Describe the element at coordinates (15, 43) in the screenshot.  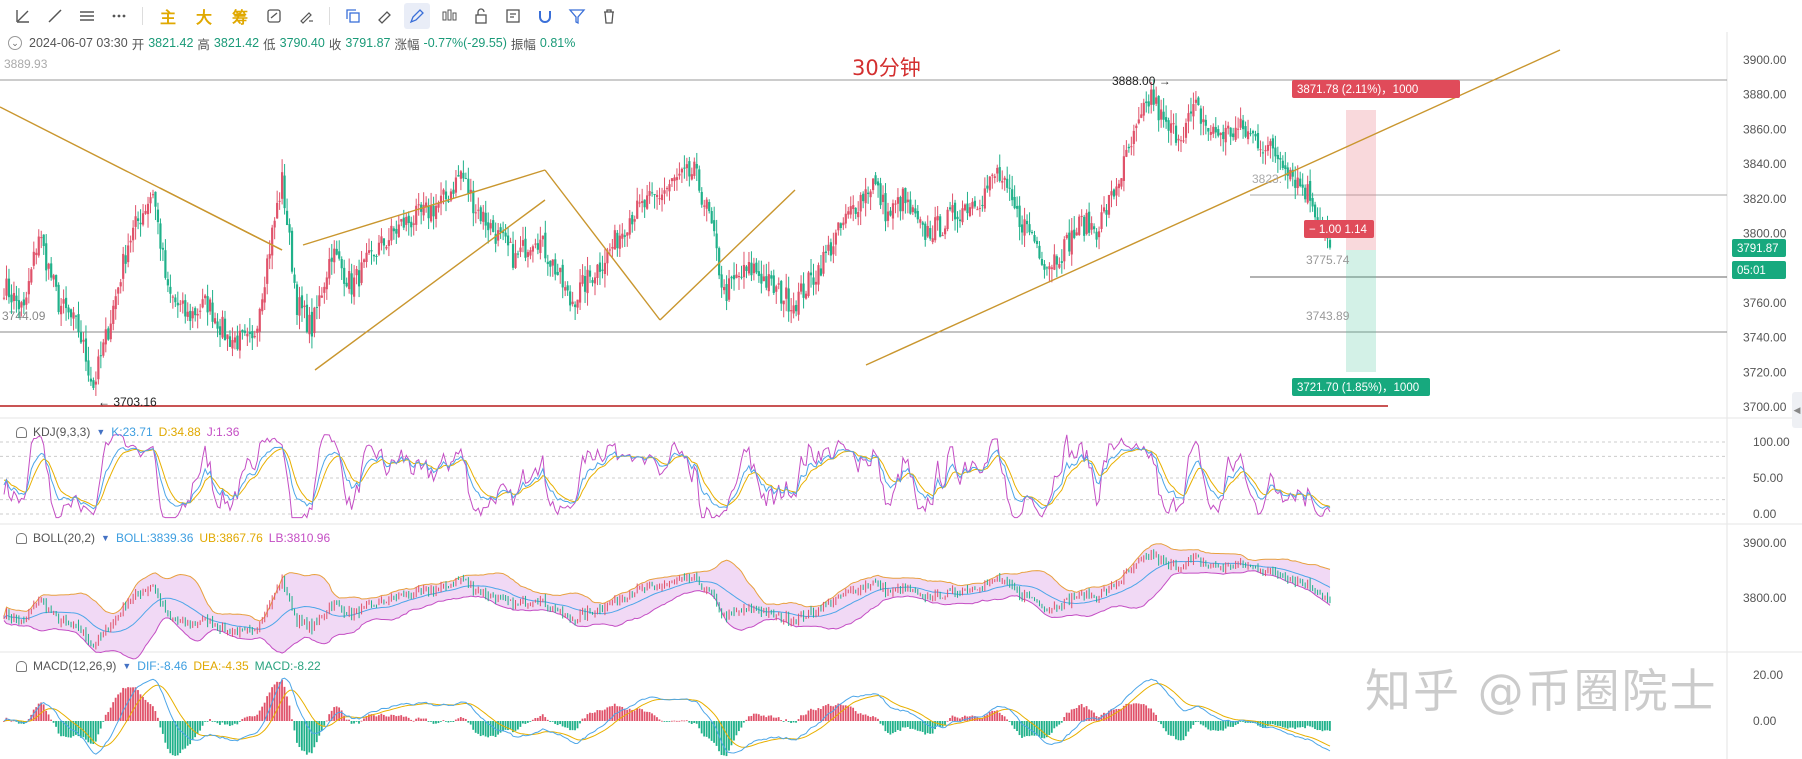
I see `collapse-chevron-icon: ⌄` at that location.